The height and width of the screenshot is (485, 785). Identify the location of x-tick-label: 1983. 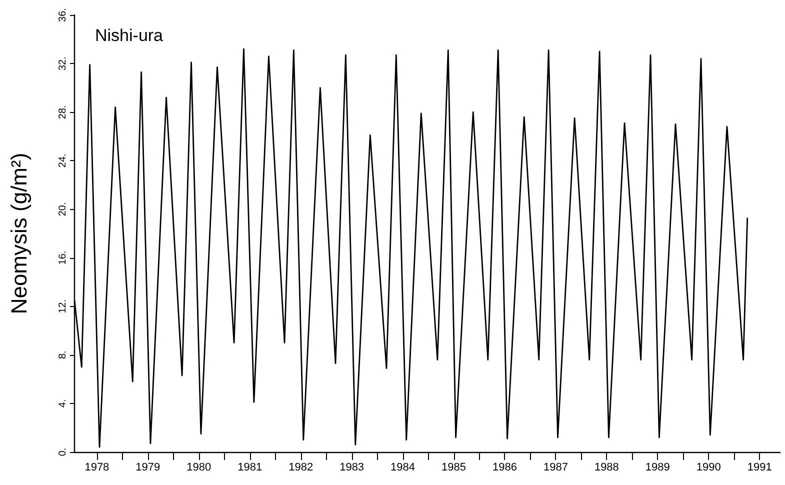
(352, 468).